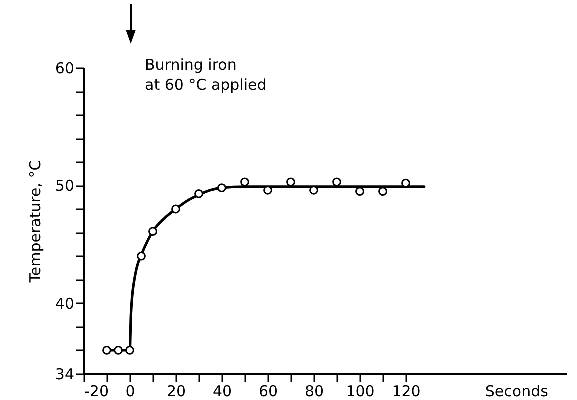  What do you see at coordinates (64, 375) in the screenshot?
I see `y-tick-label: 34` at bounding box center [64, 375].